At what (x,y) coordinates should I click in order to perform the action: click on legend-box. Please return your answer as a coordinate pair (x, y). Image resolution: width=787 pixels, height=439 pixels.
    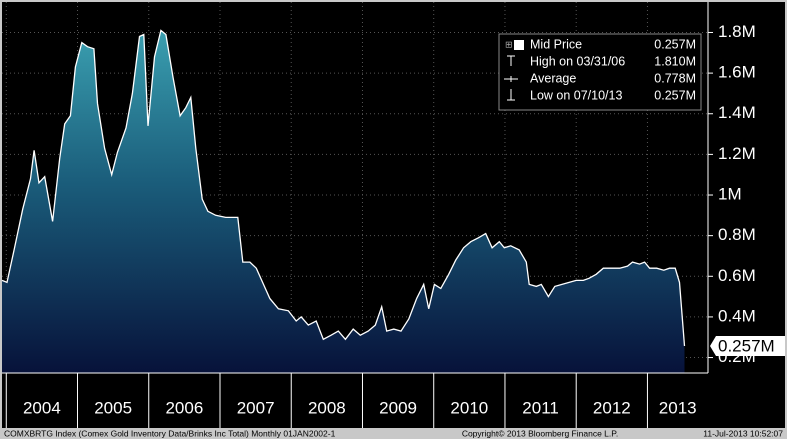
    Looking at the image, I should click on (600, 72).